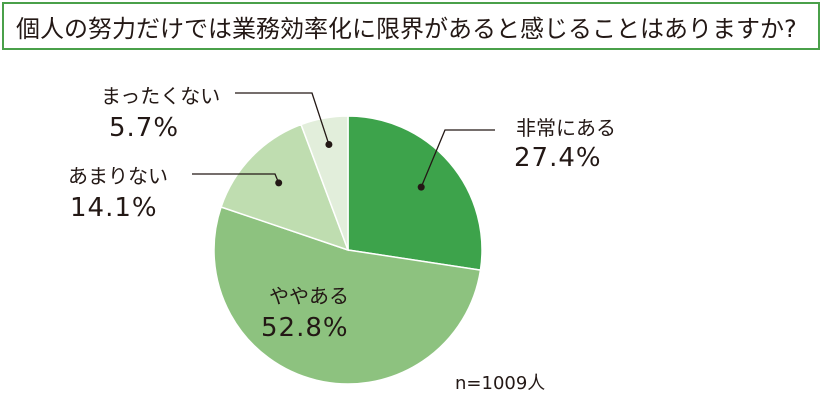 The height and width of the screenshot is (411, 828). Describe the element at coordinates (285, 187) in the screenshot. I see `pie-slice-not-much` at that location.